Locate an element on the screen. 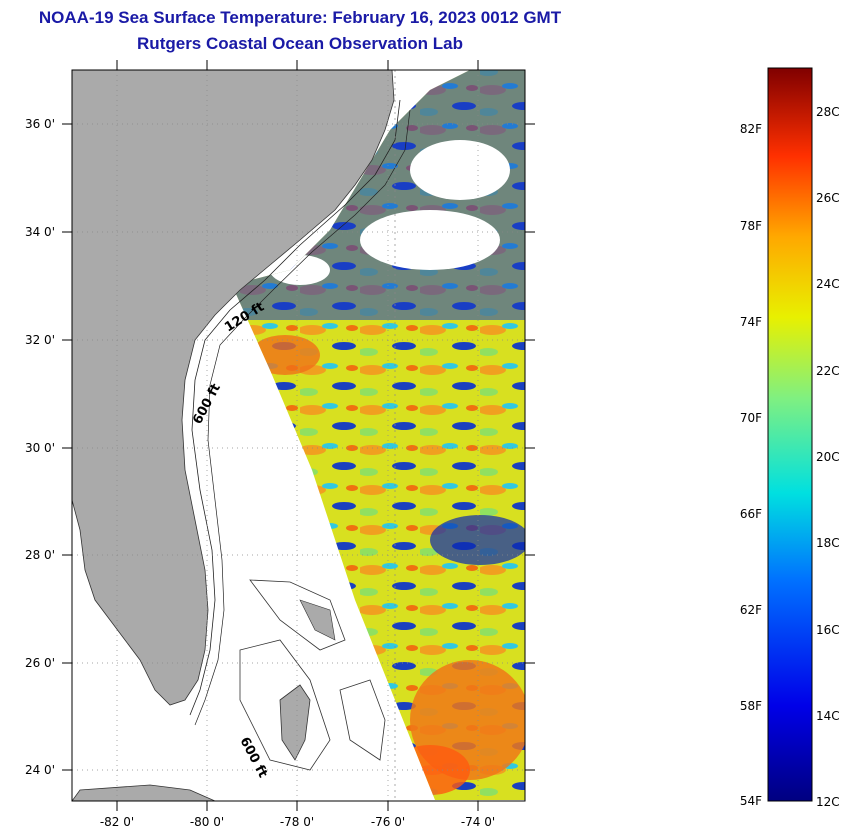  lat-label: 26 0' is located at coordinates (40, 663).